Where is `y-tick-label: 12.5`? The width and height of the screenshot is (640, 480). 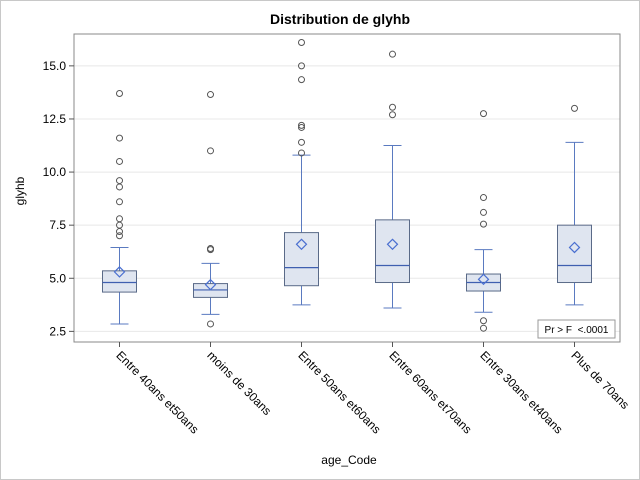
y-tick-label: 12.5 is located at coordinates (55, 119).